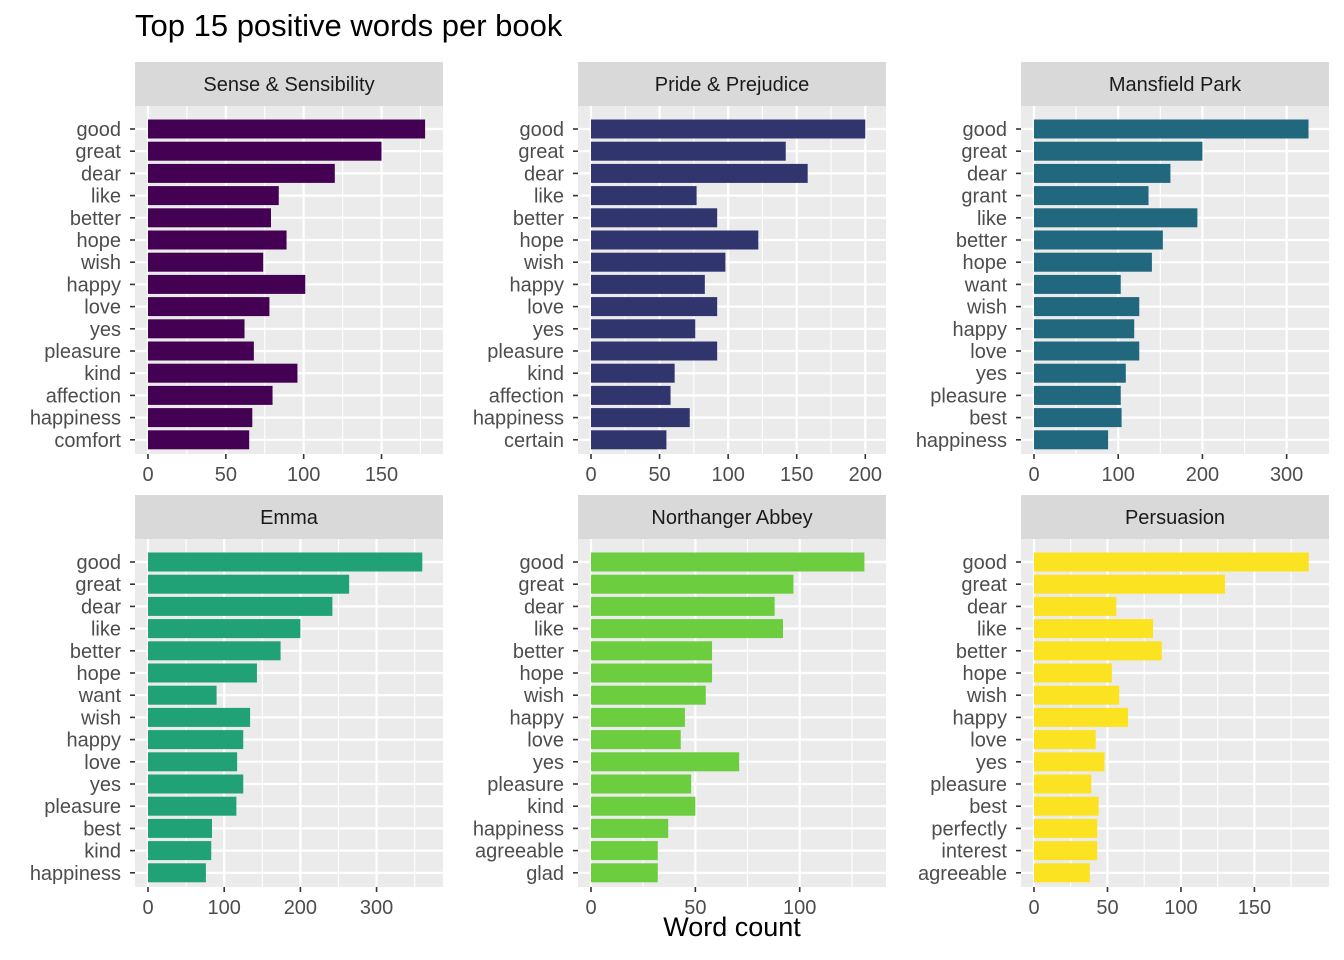 The width and height of the screenshot is (1344, 960). What do you see at coordinates (1066, 828) in the screenshot?
I see `bar-perfectly` at bounding box center [1066, 828].